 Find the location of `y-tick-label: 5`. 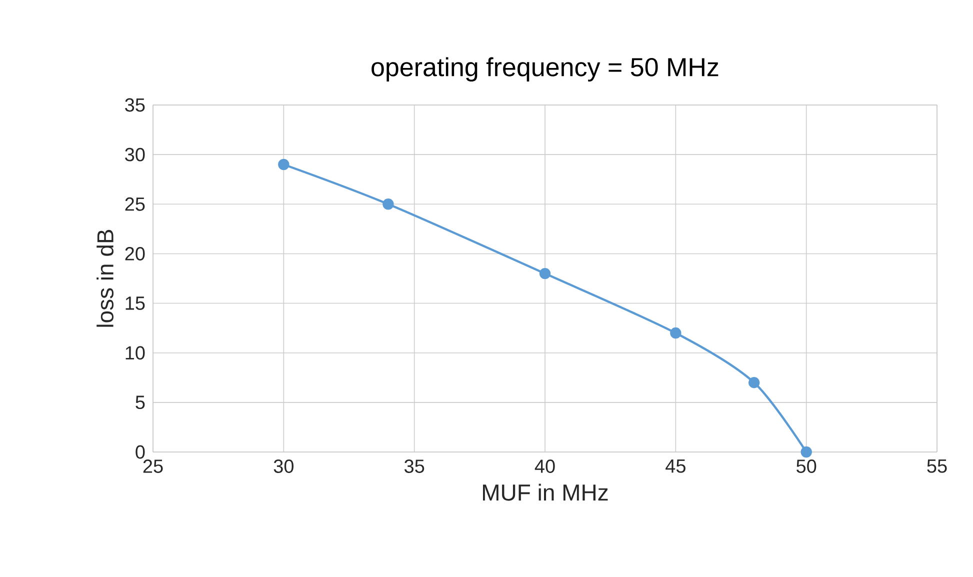

y-tick-label: 5 is located at coordinates (140, 403).